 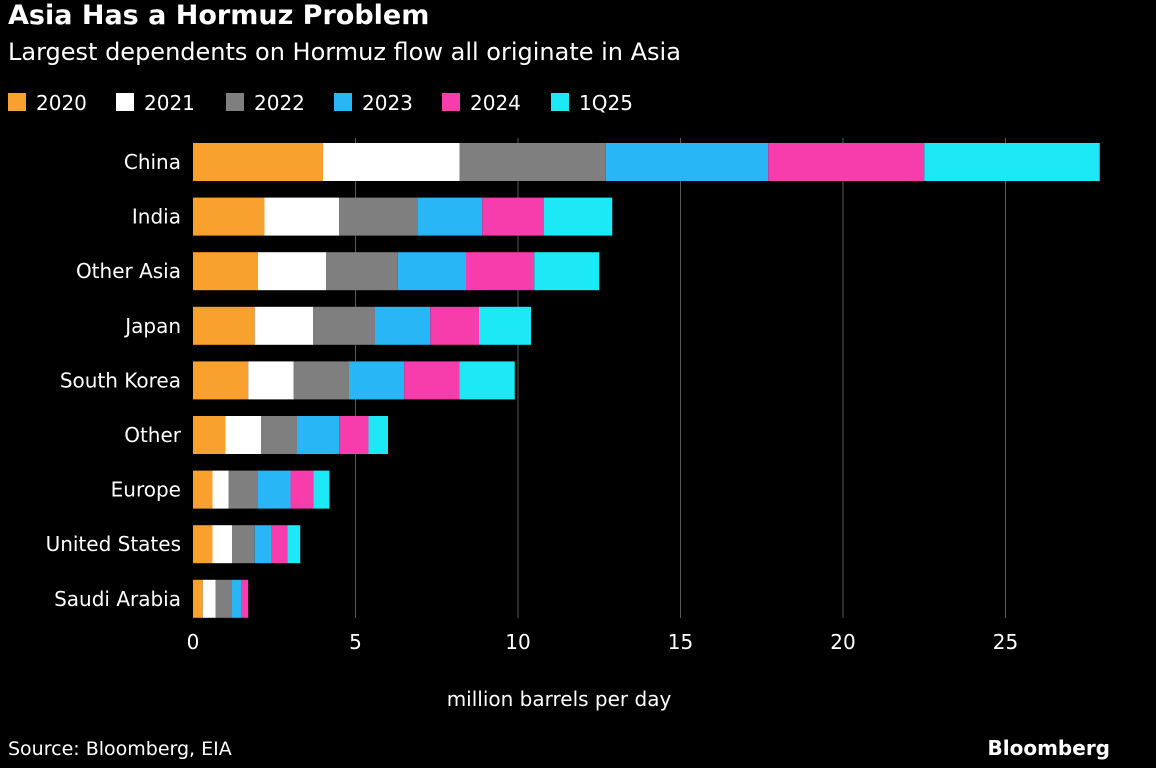 What do you see at coordinates (235, 102) in the screenshot?
I see `legend-swatch-2022` at bounding box center [235, 102].